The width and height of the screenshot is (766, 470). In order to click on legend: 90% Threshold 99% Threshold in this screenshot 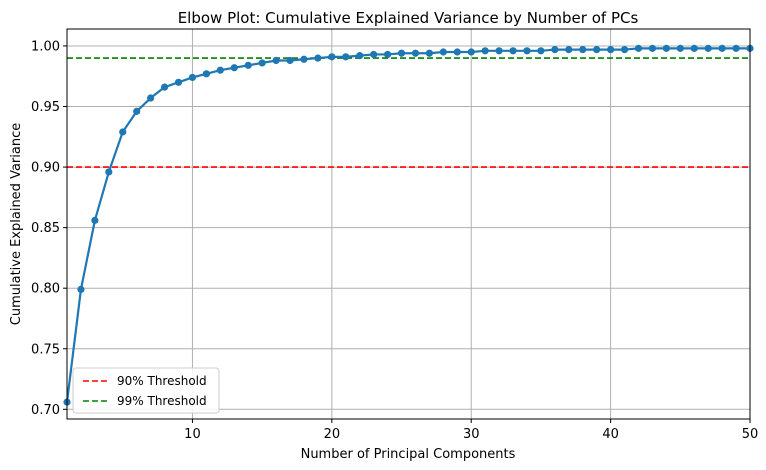, I will do `click(146, 390)`.